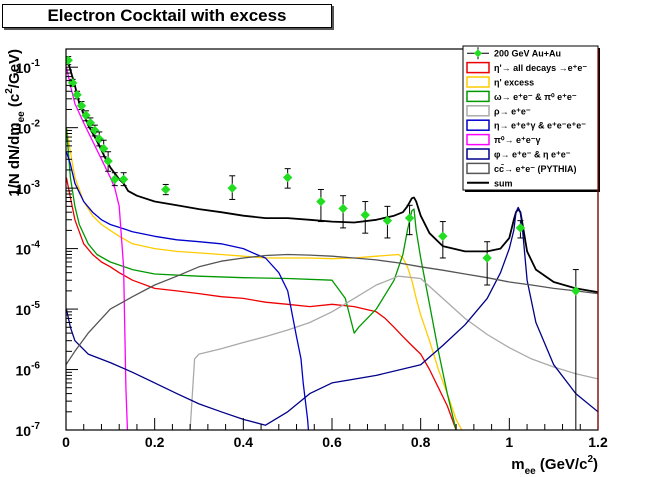 Image resolution: width=664 pixels, height=477 pixels. What do you see at coordinates (540, 68) in the screenshot?
I see `legend-label: η'→ all decays →e⁺e⁻` at bounding box center [540, 68].